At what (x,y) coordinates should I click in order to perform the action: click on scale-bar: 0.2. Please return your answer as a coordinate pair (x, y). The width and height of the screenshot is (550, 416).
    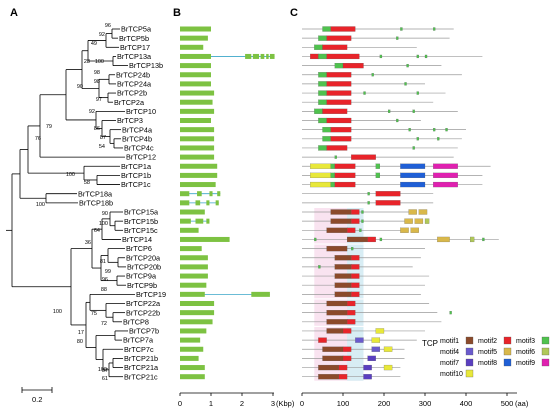
    Looking at the image, I should click on (37, 395).